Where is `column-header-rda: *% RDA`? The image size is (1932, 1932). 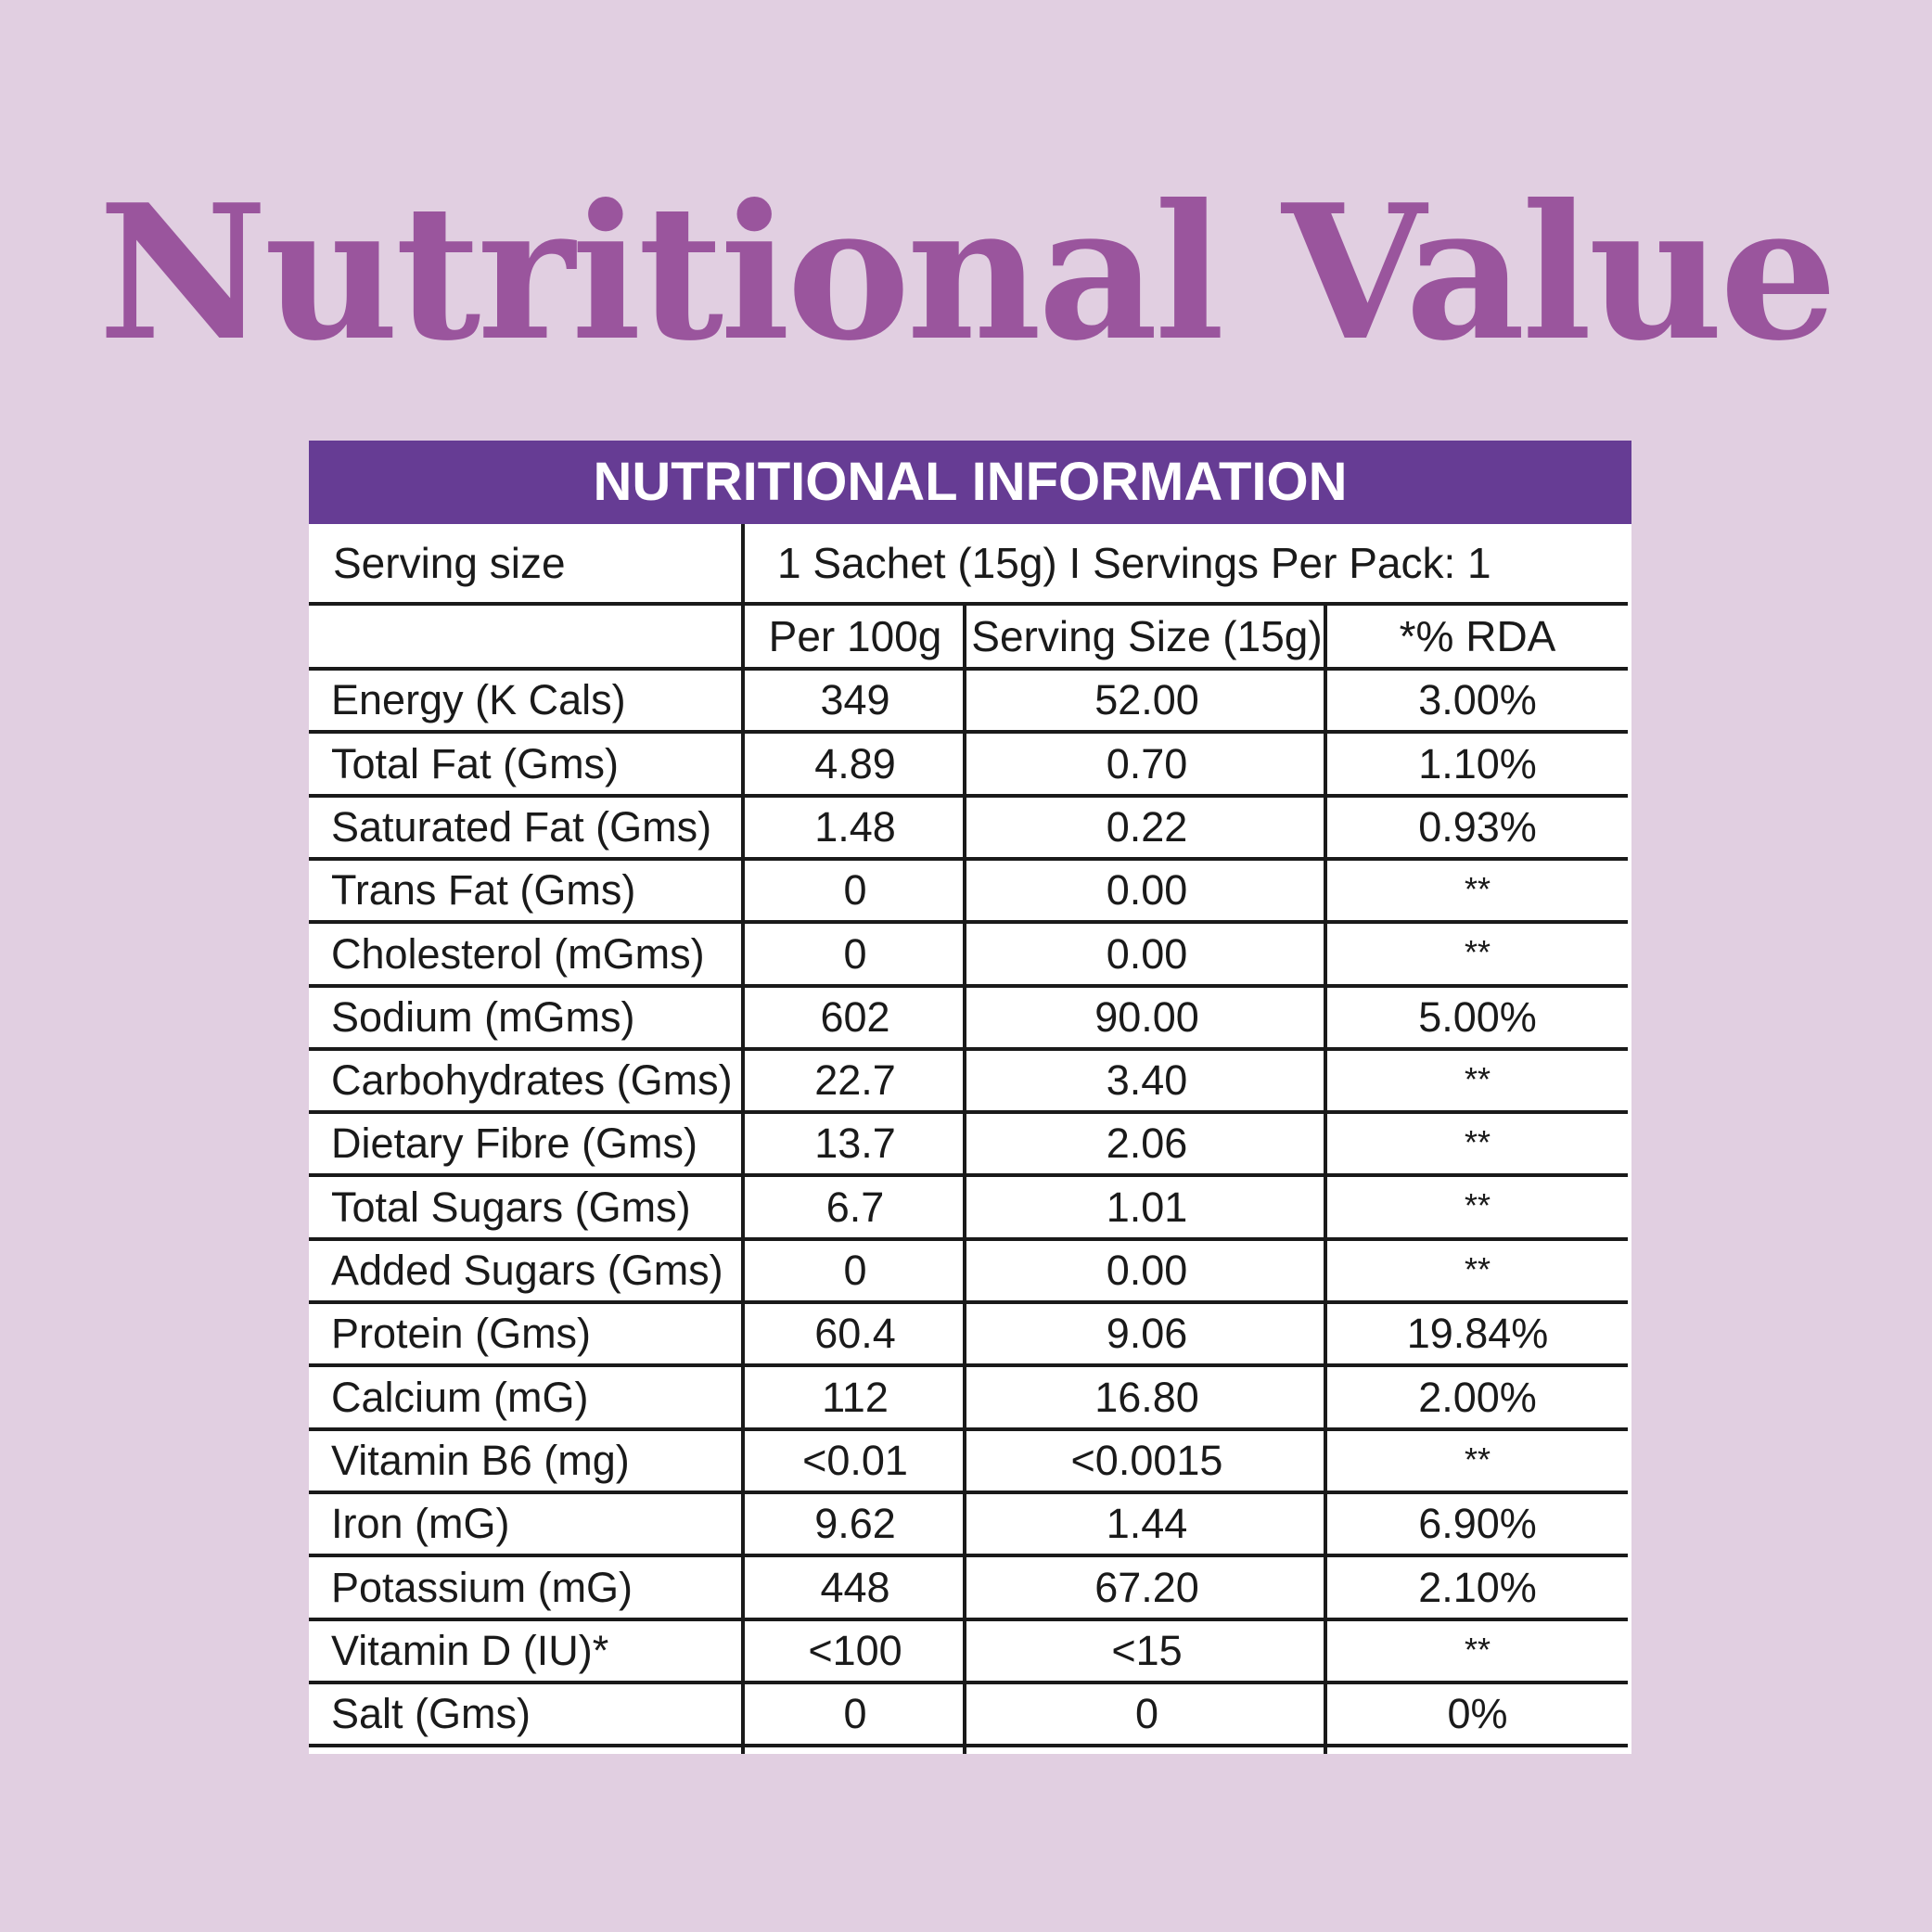
column-header-rda: *% RDA is located at coordinates (1477, 636).